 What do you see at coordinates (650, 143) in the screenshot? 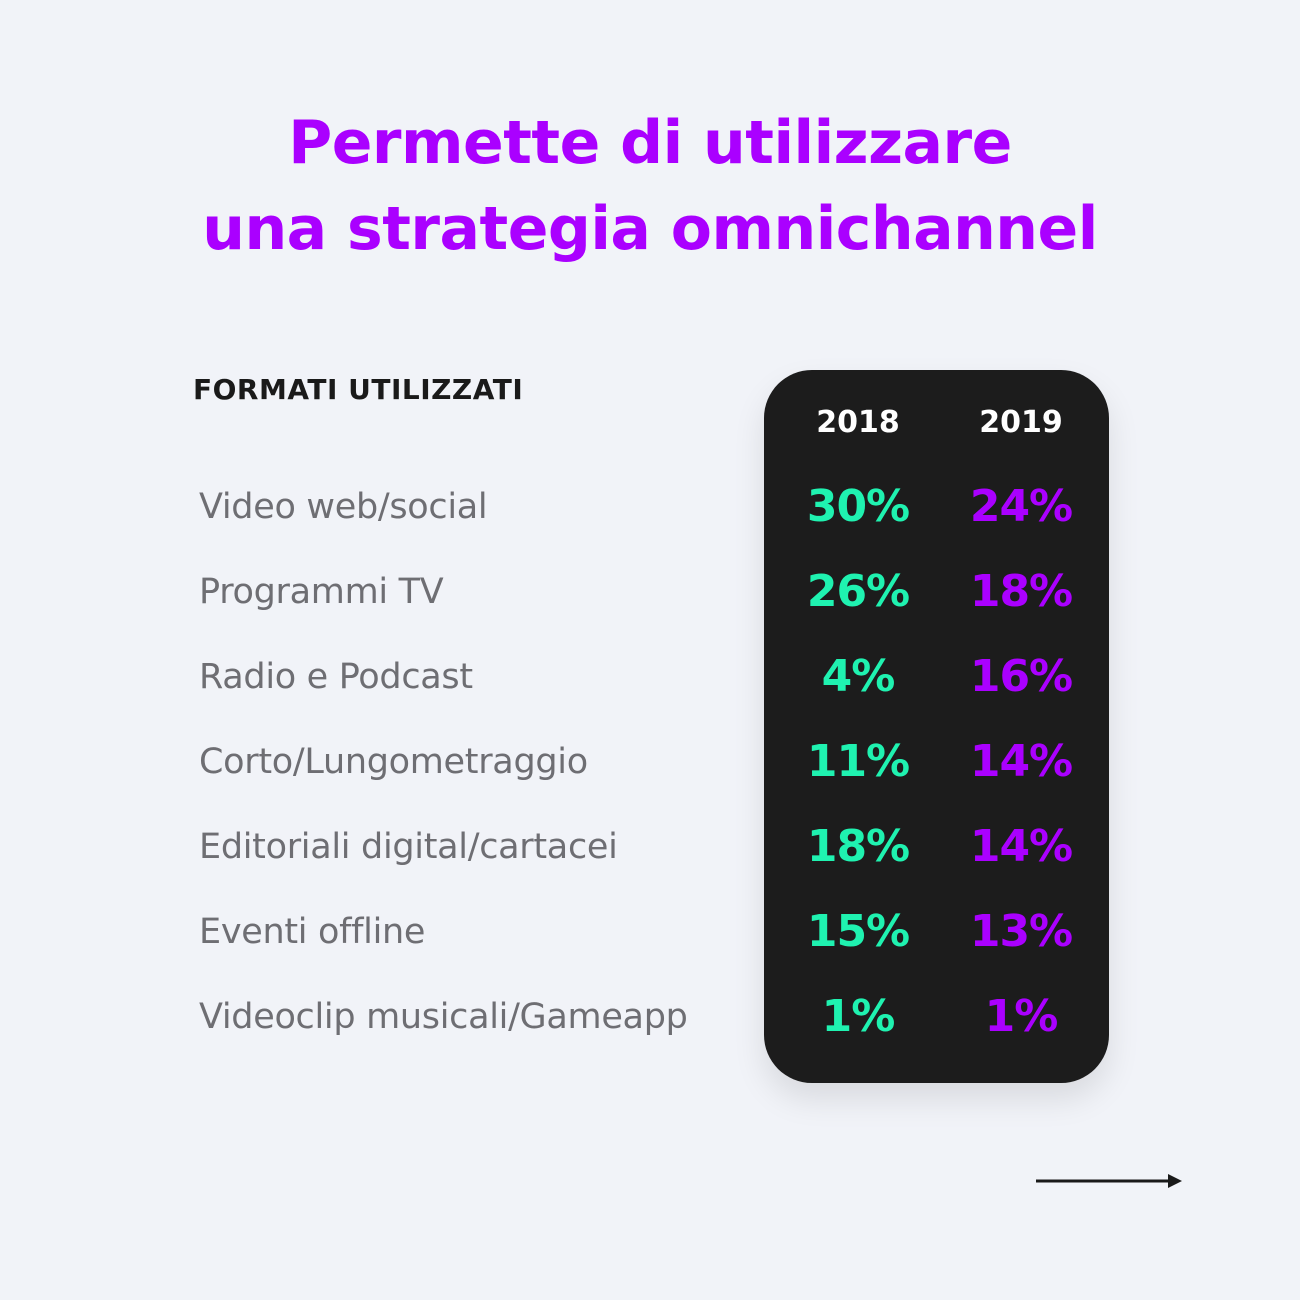
I see `page-title-line-1: Permette di utilizzare` at bounding box center [650, 143].